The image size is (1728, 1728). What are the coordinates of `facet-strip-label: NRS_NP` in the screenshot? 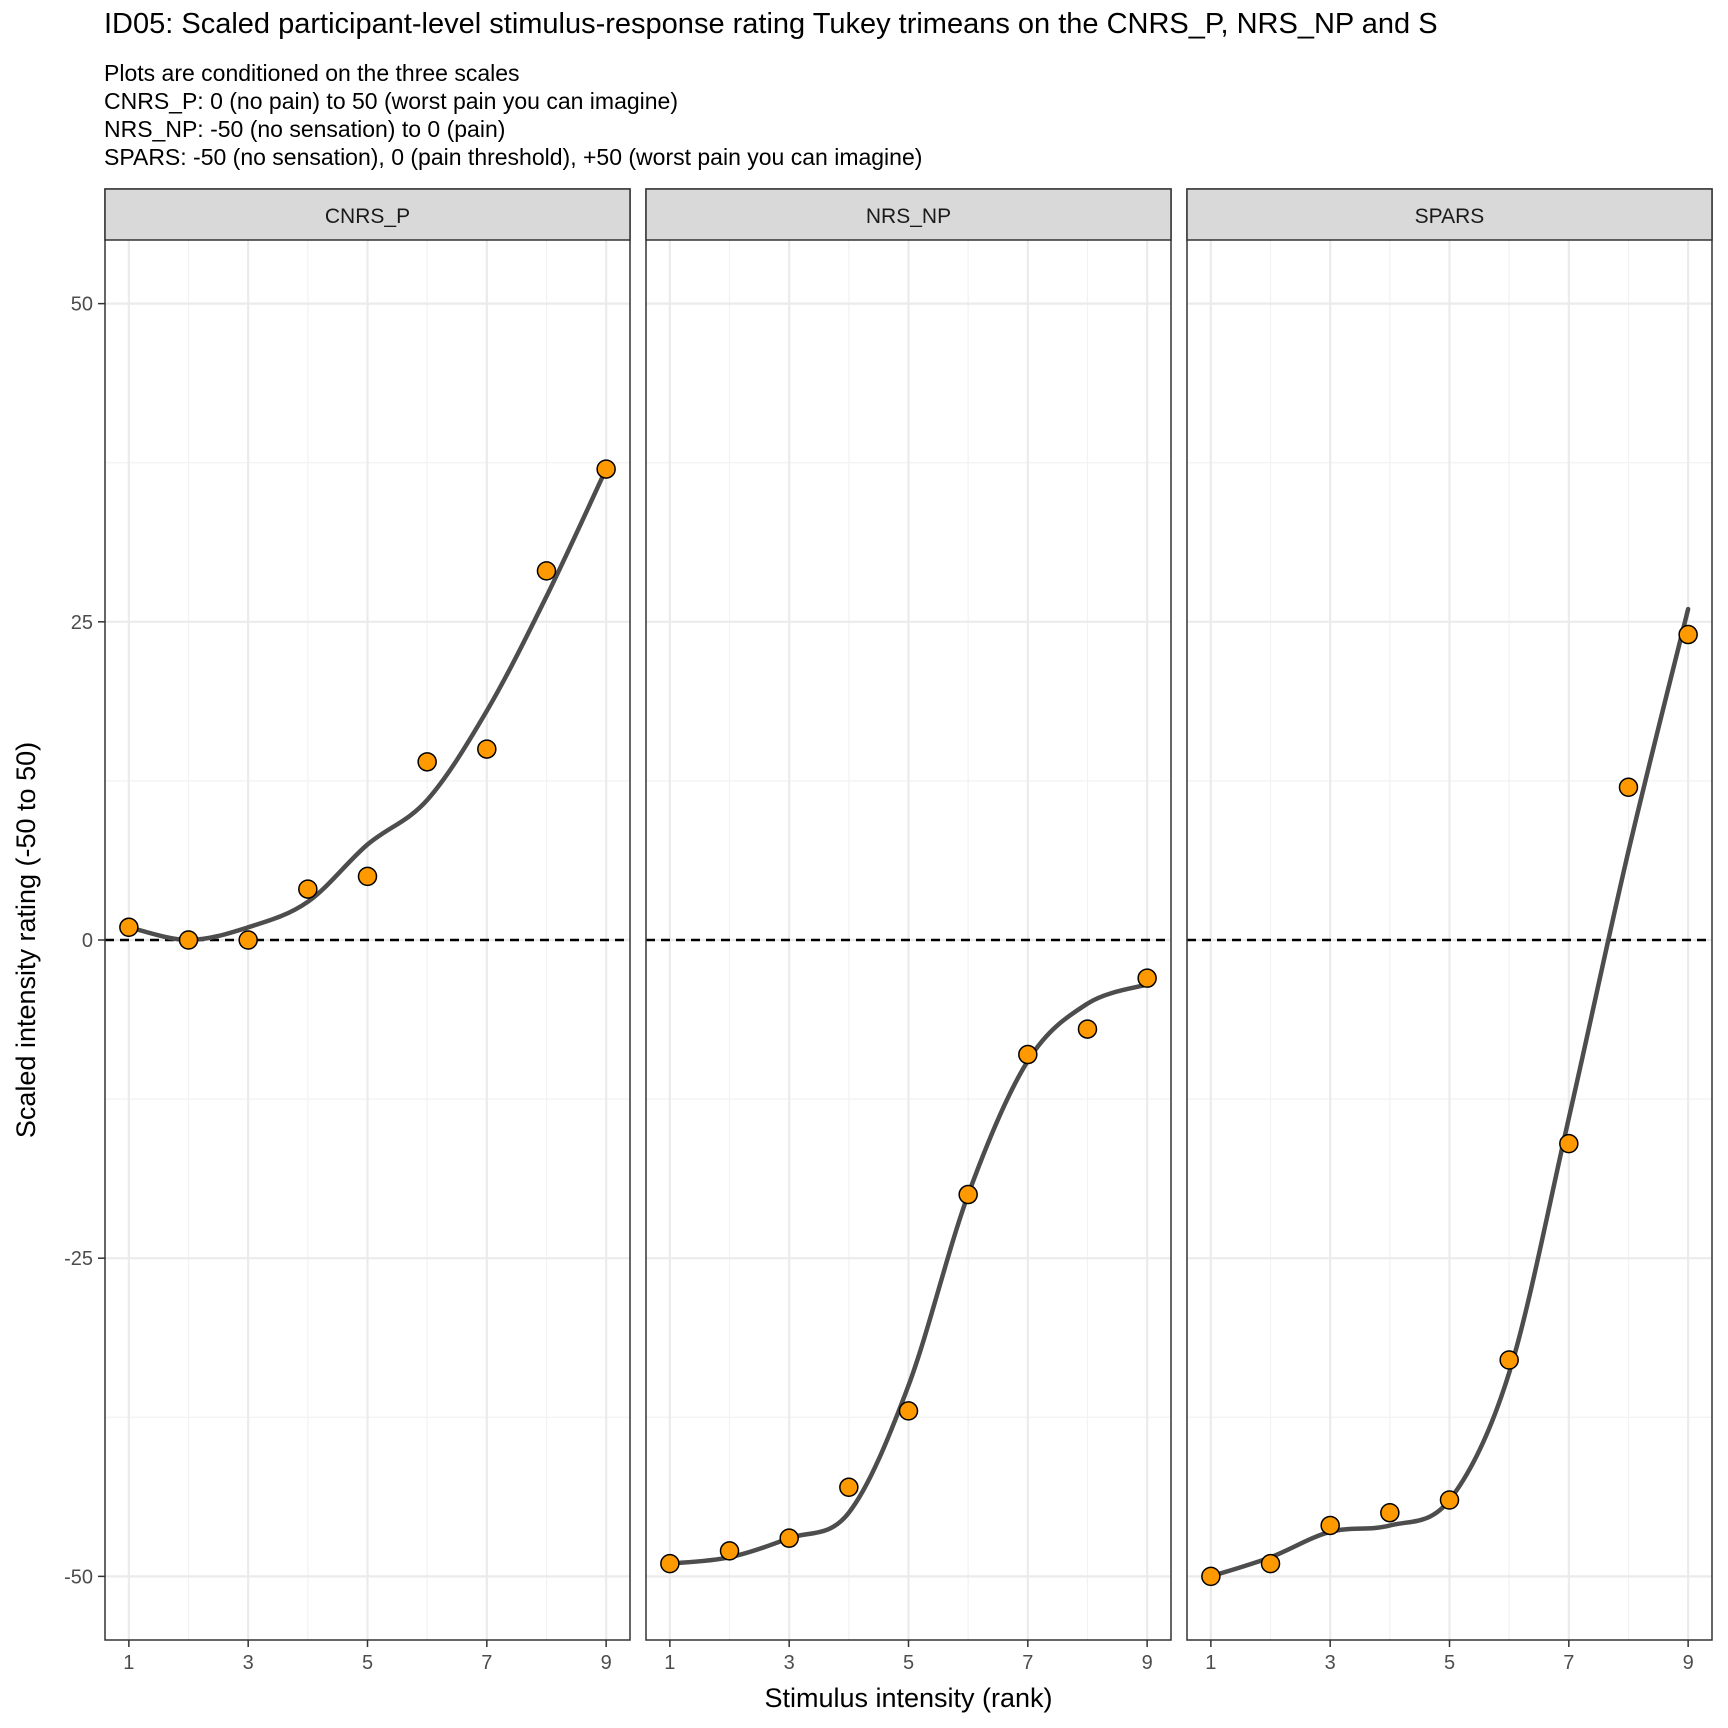 It's located at (908, 216).